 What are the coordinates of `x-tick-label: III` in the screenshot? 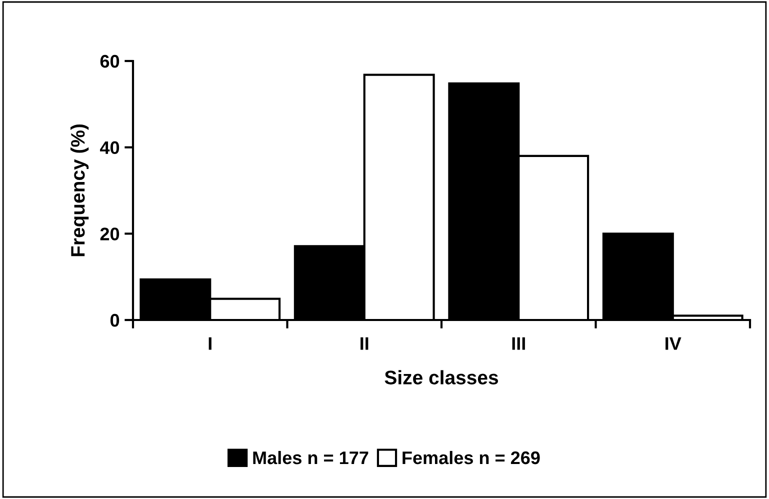 It's located at (518, 343).